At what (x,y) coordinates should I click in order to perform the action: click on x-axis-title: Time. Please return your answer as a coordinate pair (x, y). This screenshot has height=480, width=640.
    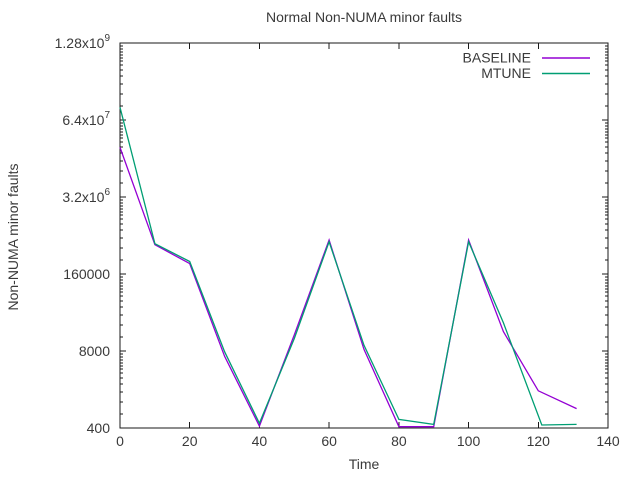
    Looking at the image, I should click on (364, 464).